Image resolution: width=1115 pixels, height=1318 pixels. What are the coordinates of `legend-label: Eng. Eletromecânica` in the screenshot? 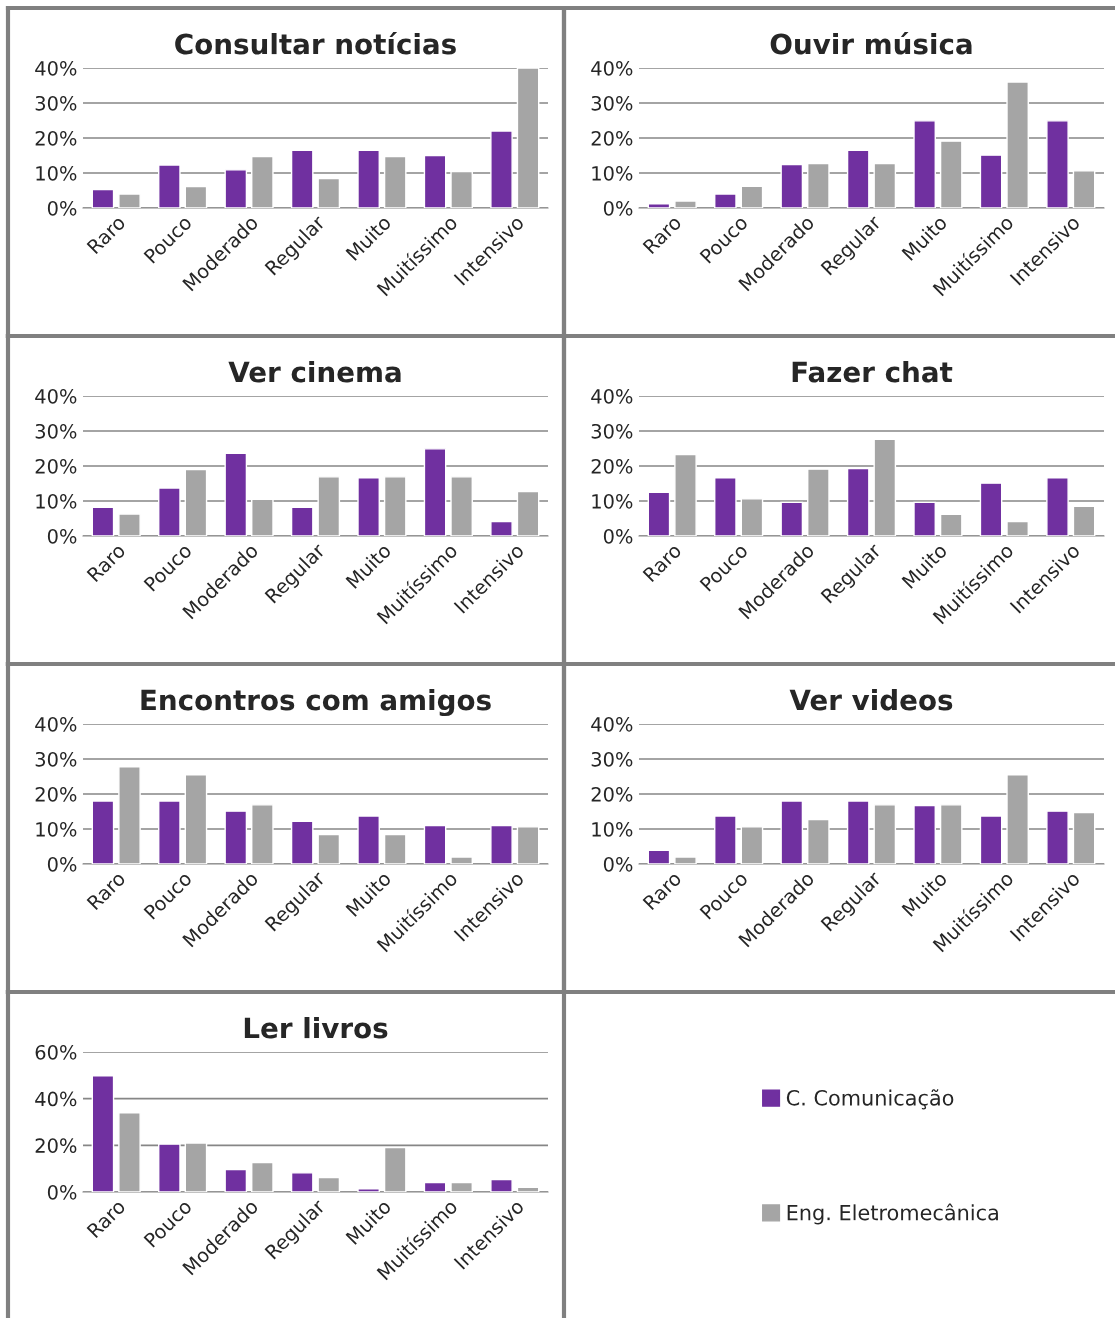 It's located at (892, 1214).